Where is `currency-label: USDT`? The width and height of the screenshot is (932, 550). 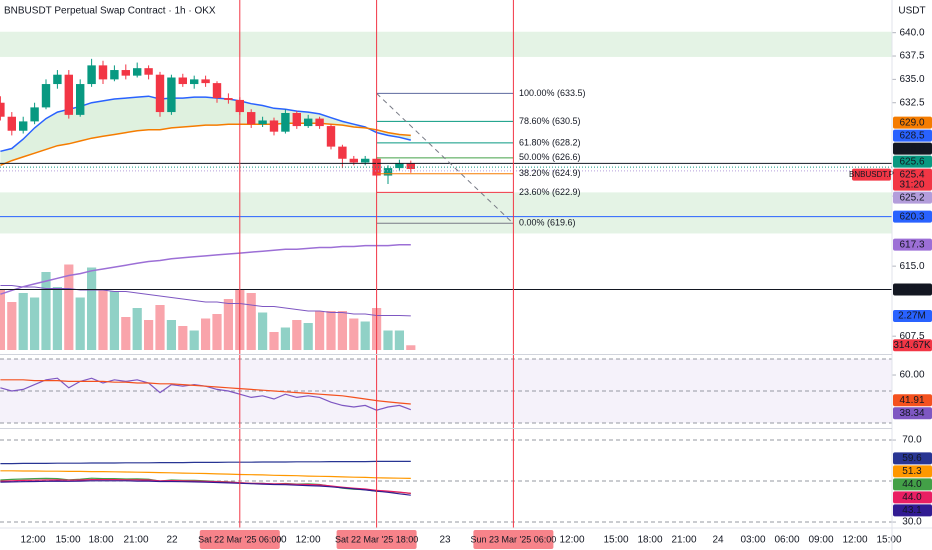 currency-label: USDT is located at coordinates (911, 11).